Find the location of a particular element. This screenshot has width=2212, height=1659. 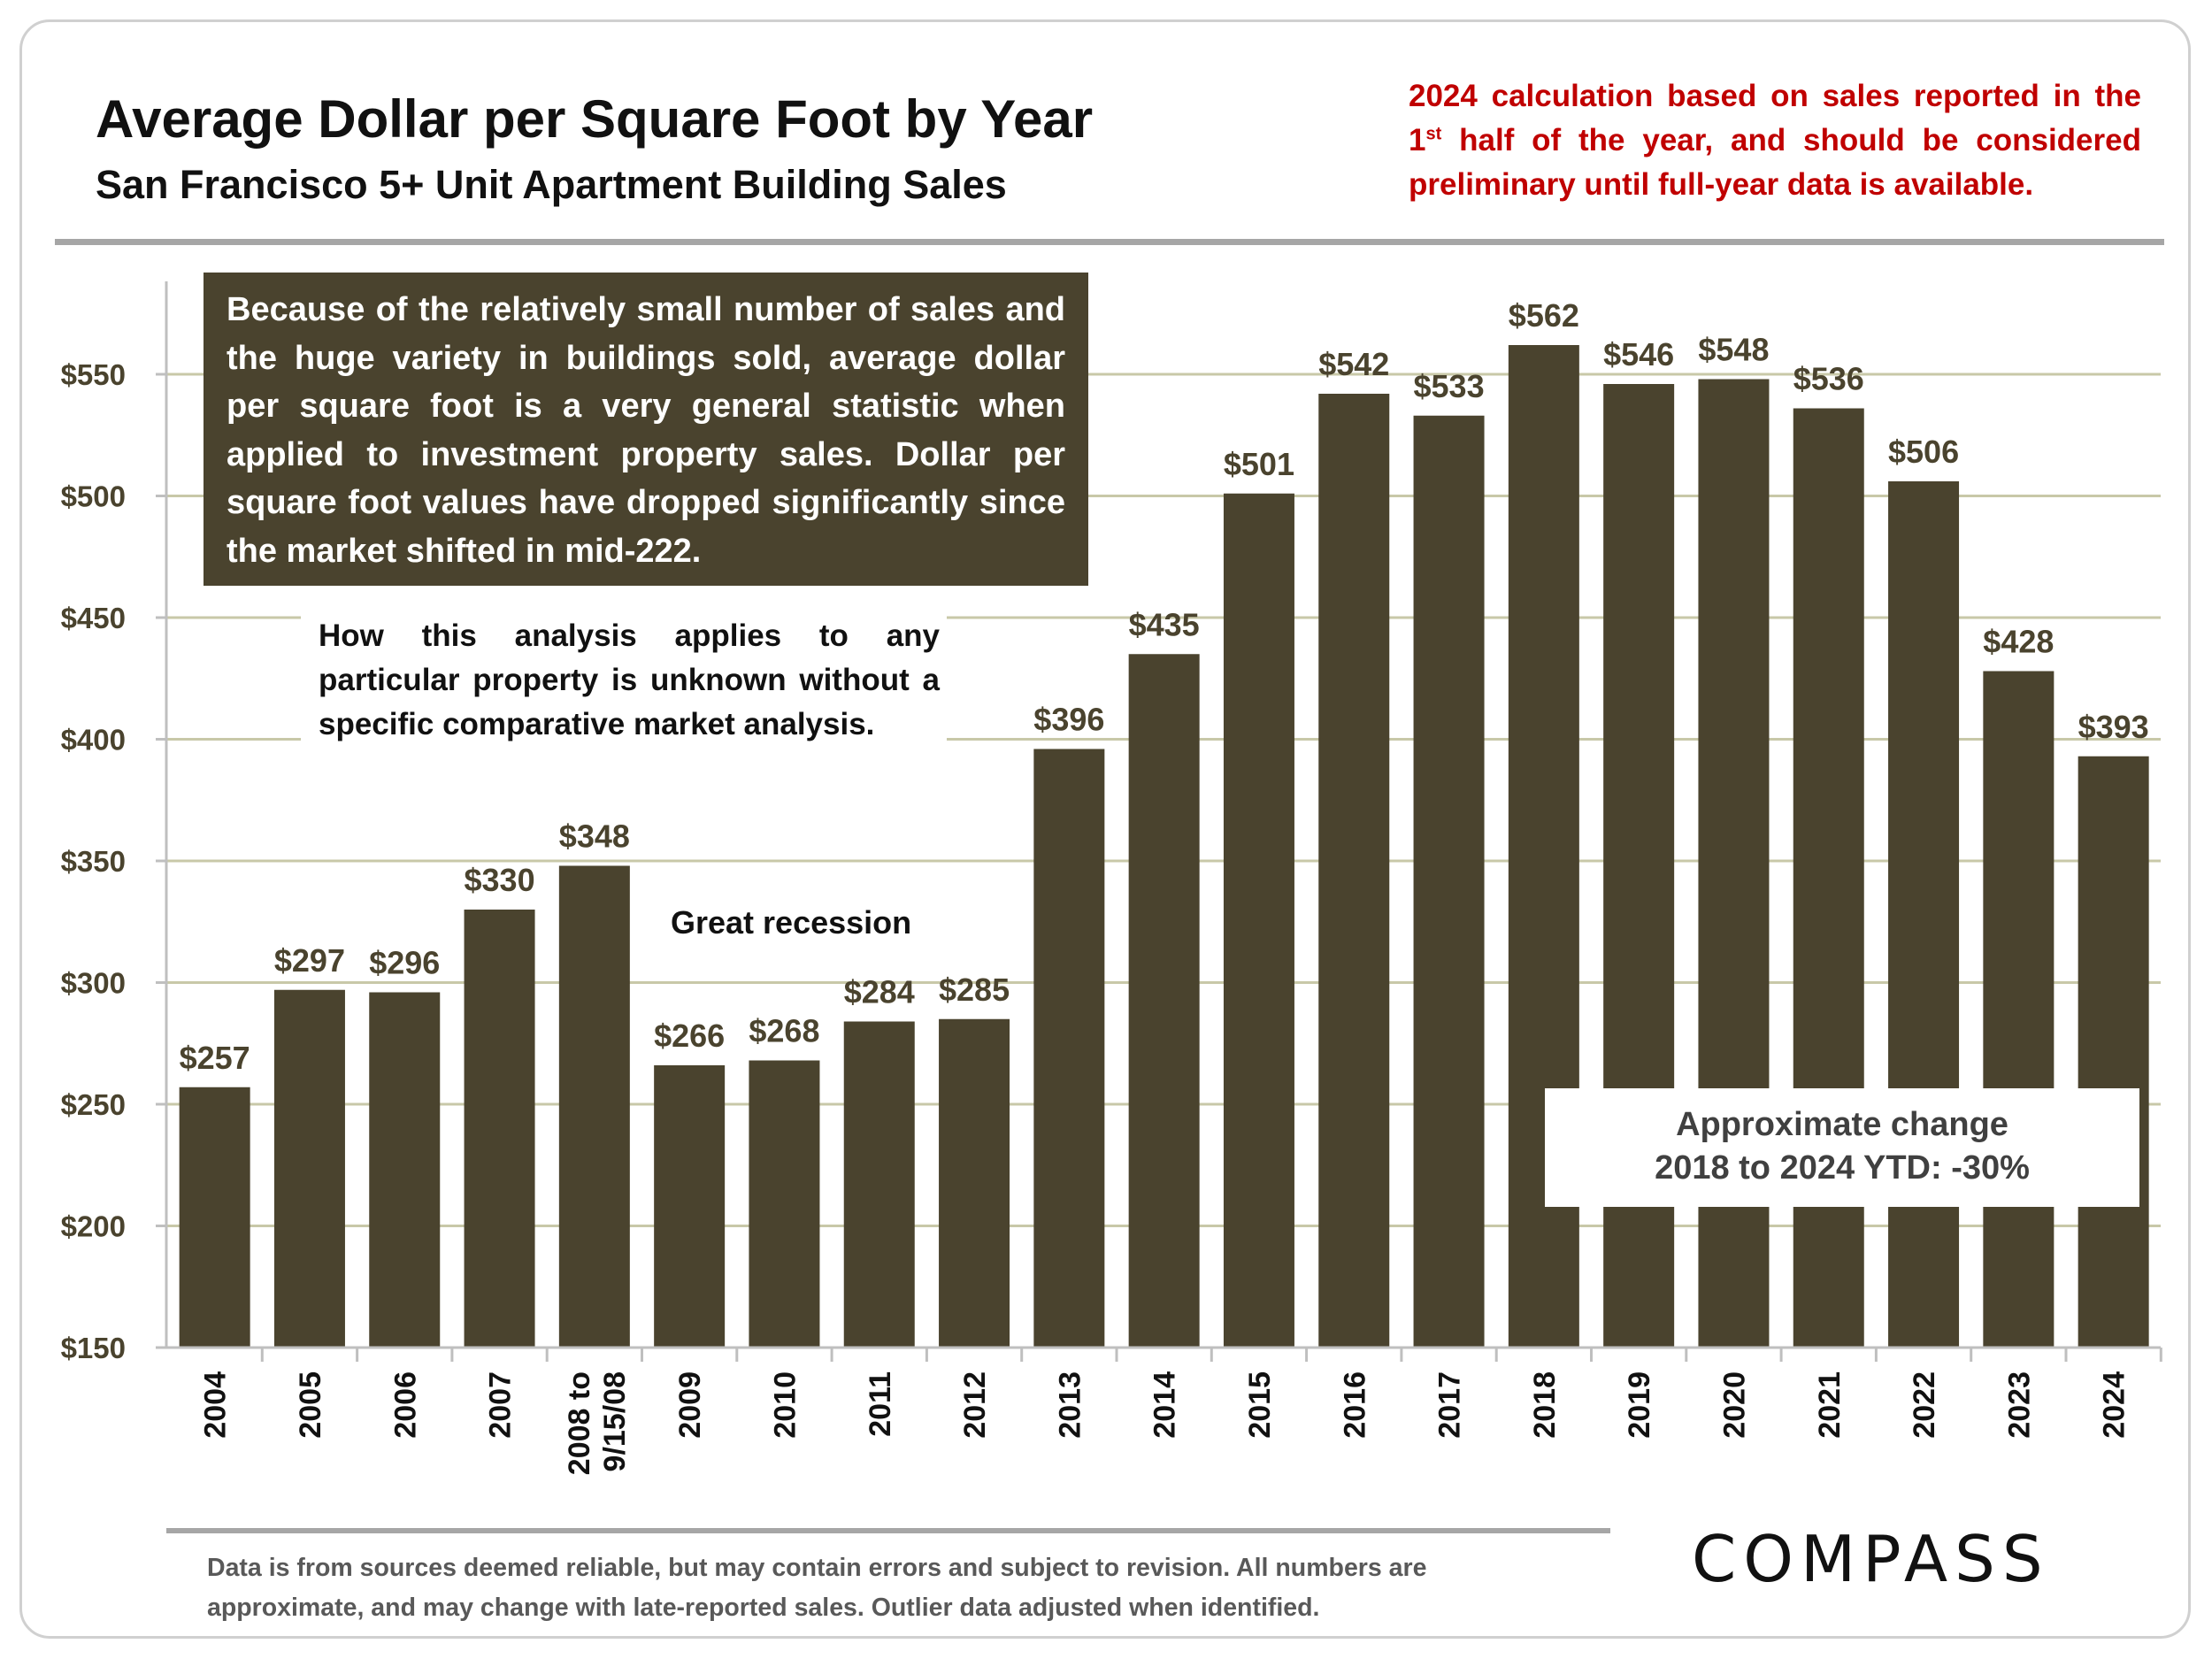

bar-2024 is located at coordinates (2113, 1052).